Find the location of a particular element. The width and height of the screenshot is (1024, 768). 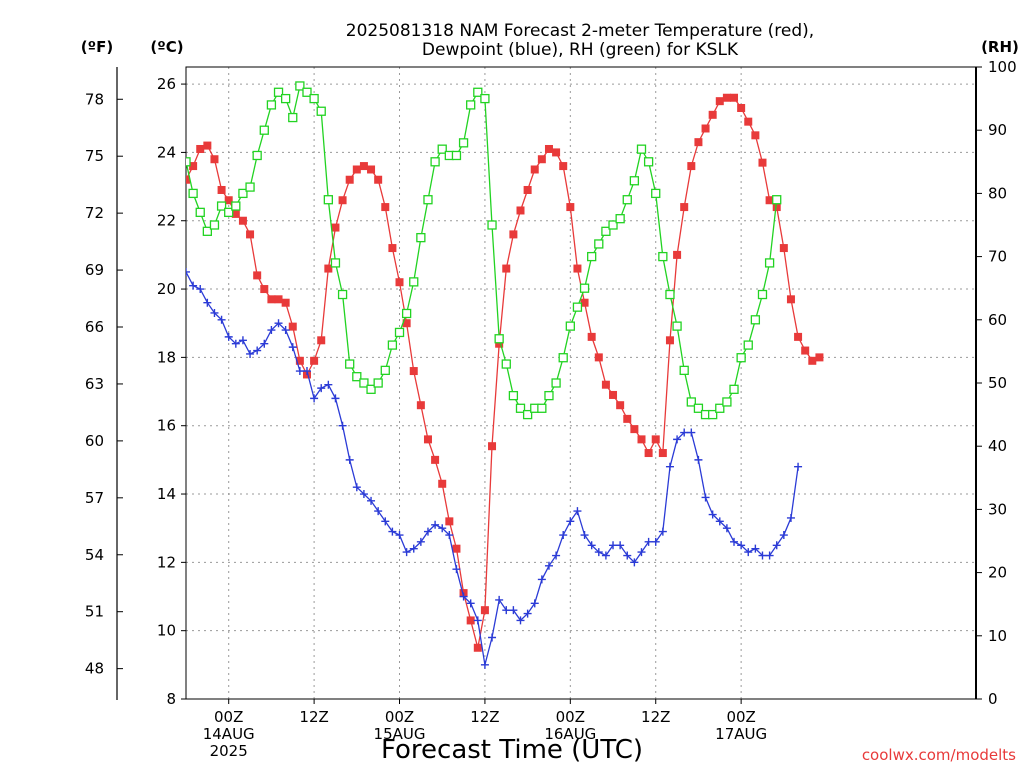

rh-tick-label: 100 is located at coordinates (1002, 67).